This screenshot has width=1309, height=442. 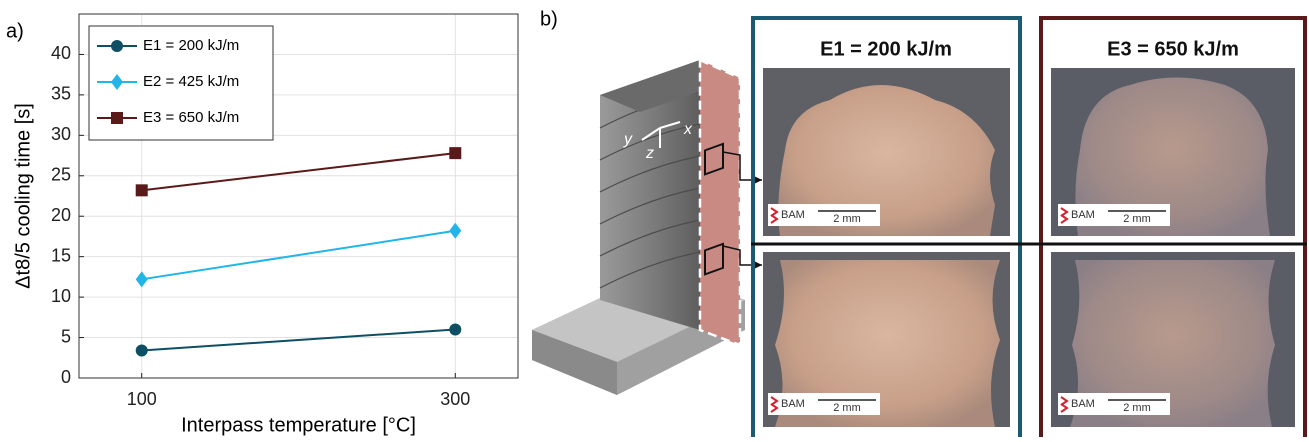 I want to click on y-tick-label: 10, so click(x=61, y=296).